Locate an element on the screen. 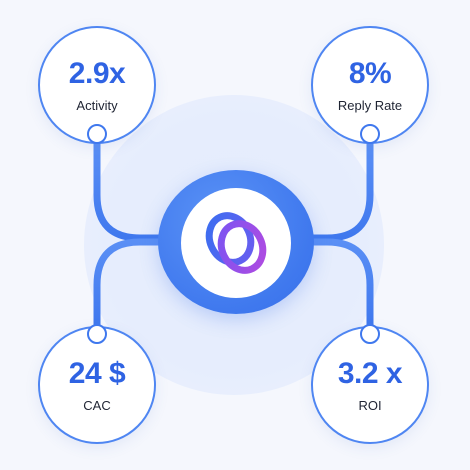 Image resolution: width=470 pixels, height=470 pixels. metric-value: 2.9x is located at coordinates (97, 73).